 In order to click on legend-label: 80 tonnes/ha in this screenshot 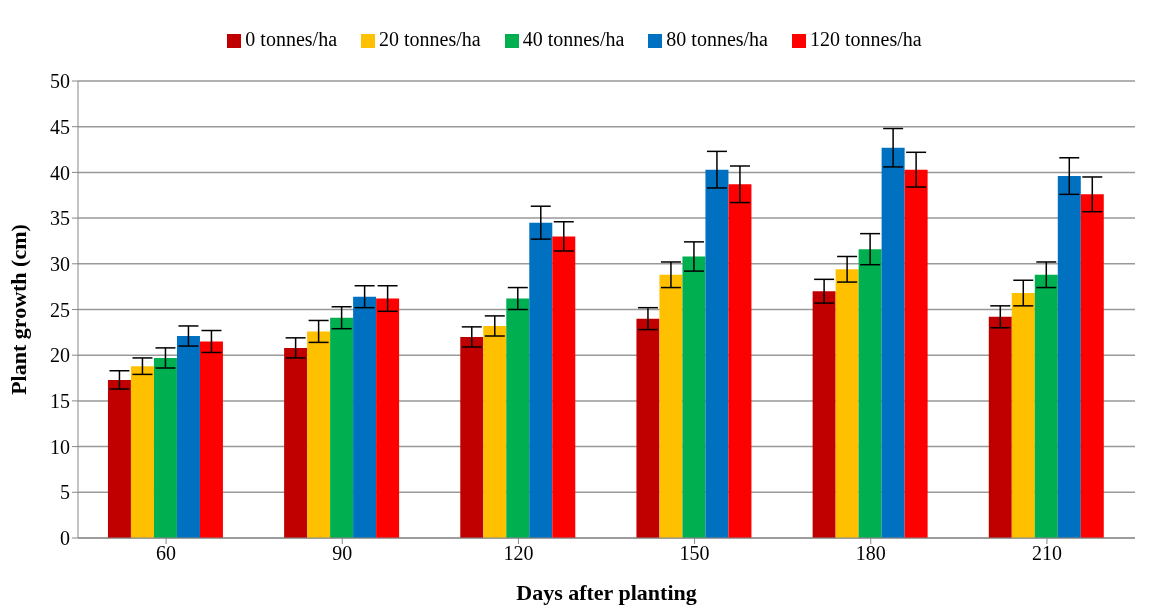, I will do `click(717, 39)`.